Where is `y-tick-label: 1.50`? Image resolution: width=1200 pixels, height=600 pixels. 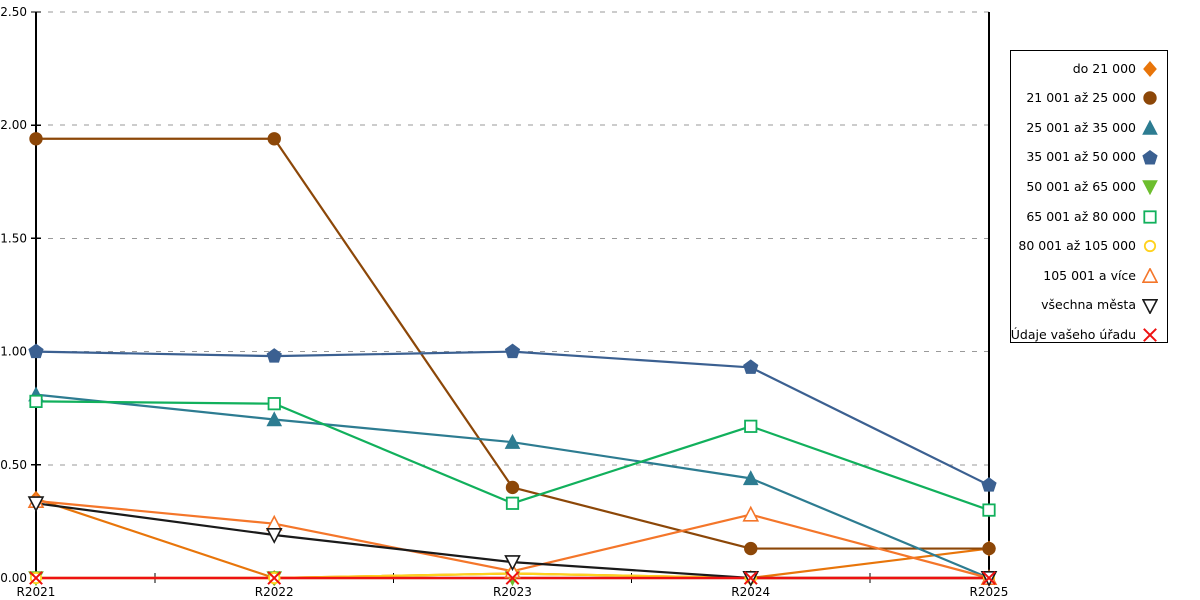
y-tick-label: 1.50 is located at coordinates (13, 238).